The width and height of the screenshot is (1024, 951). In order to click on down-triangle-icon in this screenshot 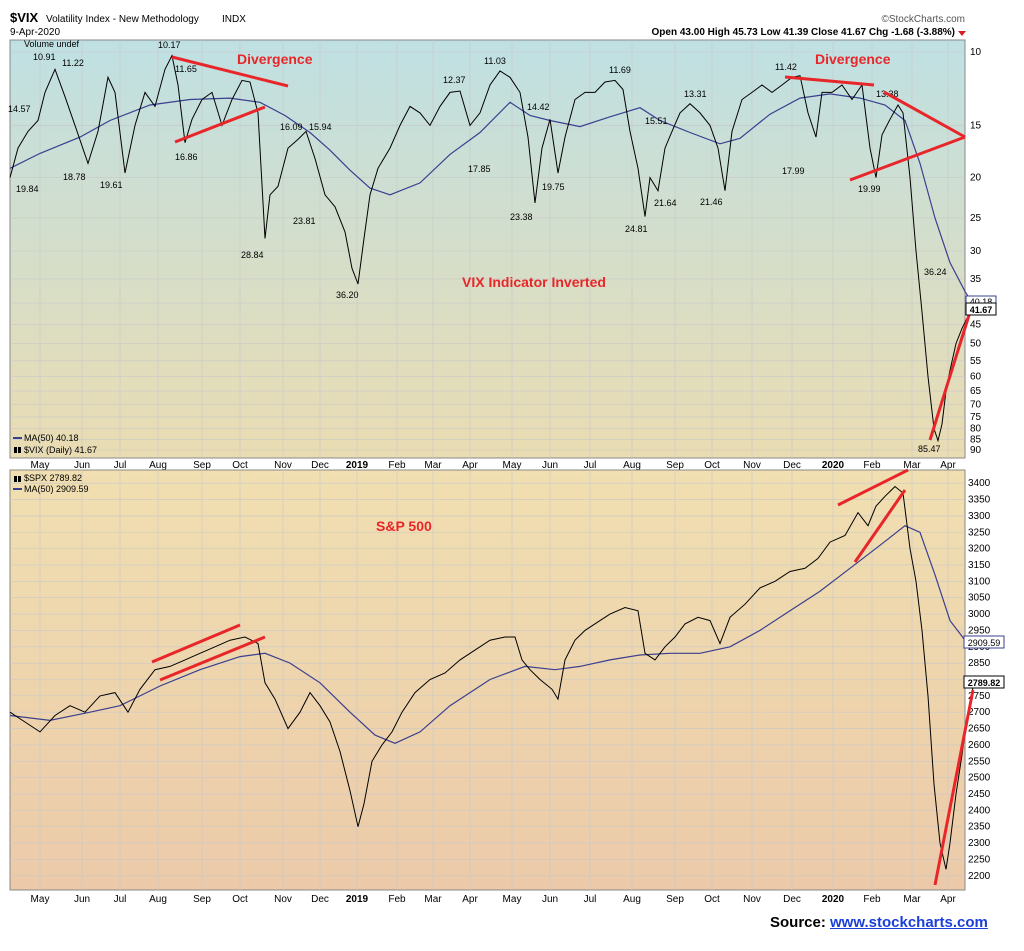, I will do `click(962, 33)`.